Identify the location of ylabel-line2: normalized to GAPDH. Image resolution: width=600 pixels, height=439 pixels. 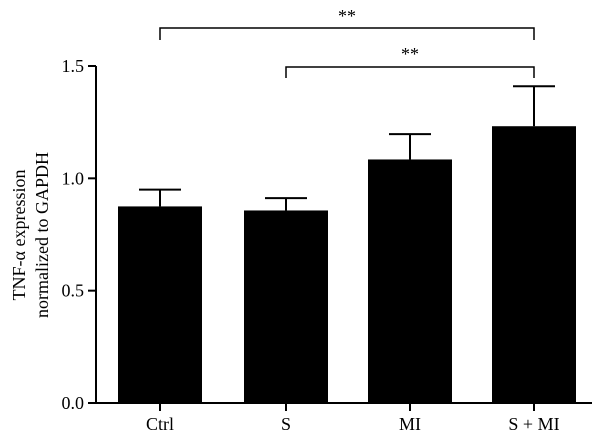
(42, 235).